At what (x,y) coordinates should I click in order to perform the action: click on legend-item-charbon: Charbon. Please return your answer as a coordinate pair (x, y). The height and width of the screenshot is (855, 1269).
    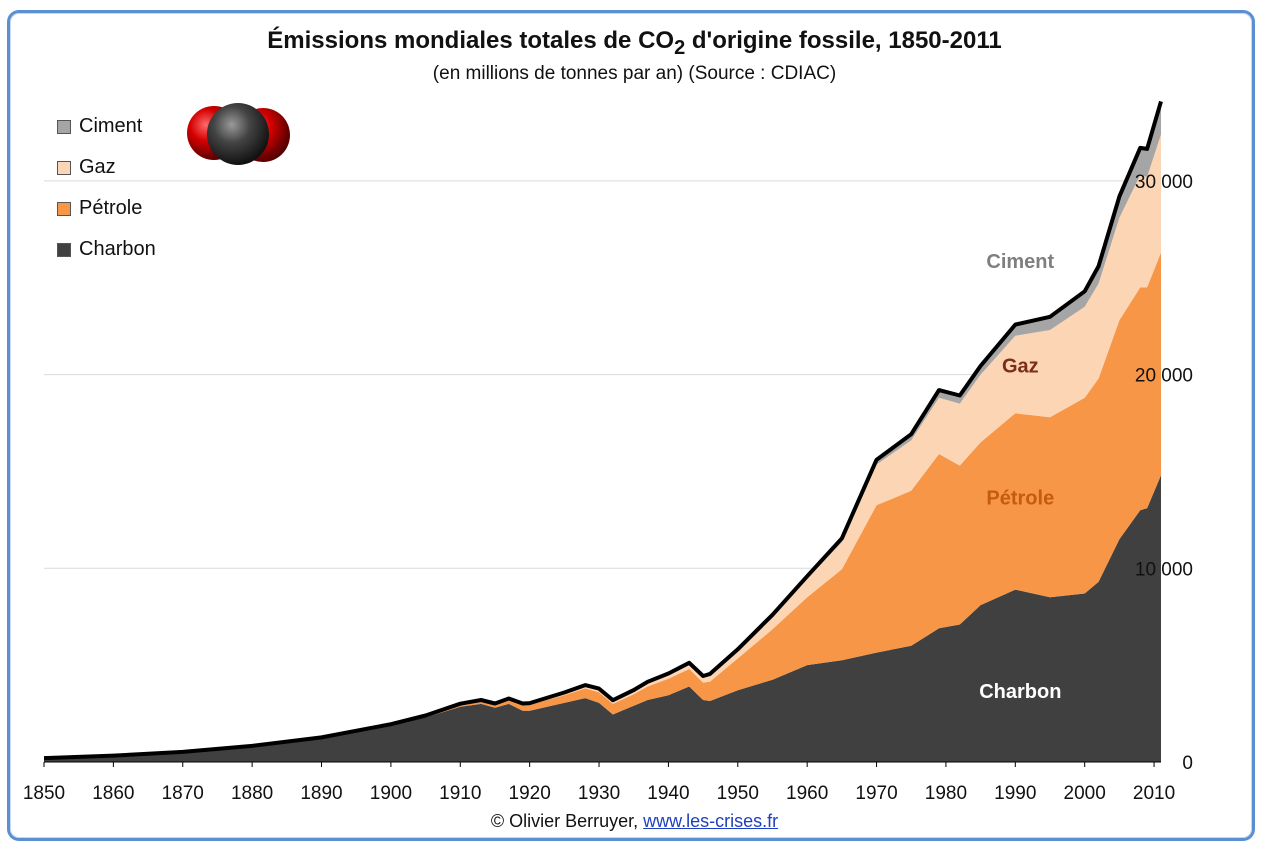
    Looking at the image, I should click on (106, 249).